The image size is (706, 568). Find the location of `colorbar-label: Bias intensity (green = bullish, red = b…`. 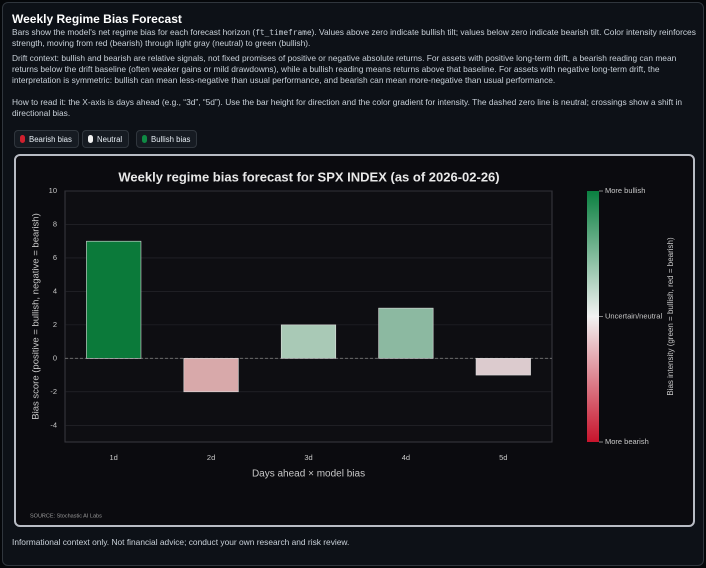

colorbar-label: Bias intensity (green = bullish, red = b… is located at coordinates (670, 316).